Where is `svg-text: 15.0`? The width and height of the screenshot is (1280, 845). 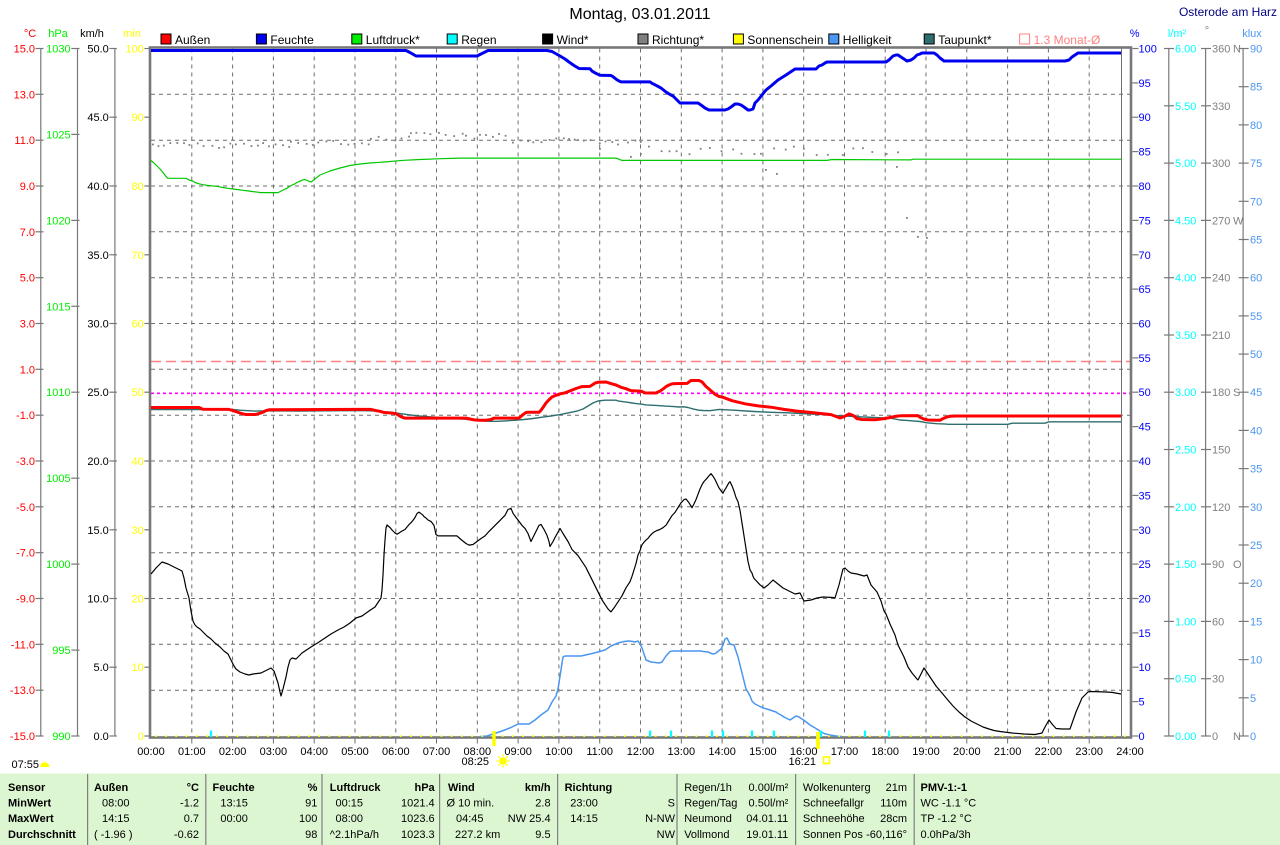
svg-text: 15.0 is located at coordinates (24, 50).